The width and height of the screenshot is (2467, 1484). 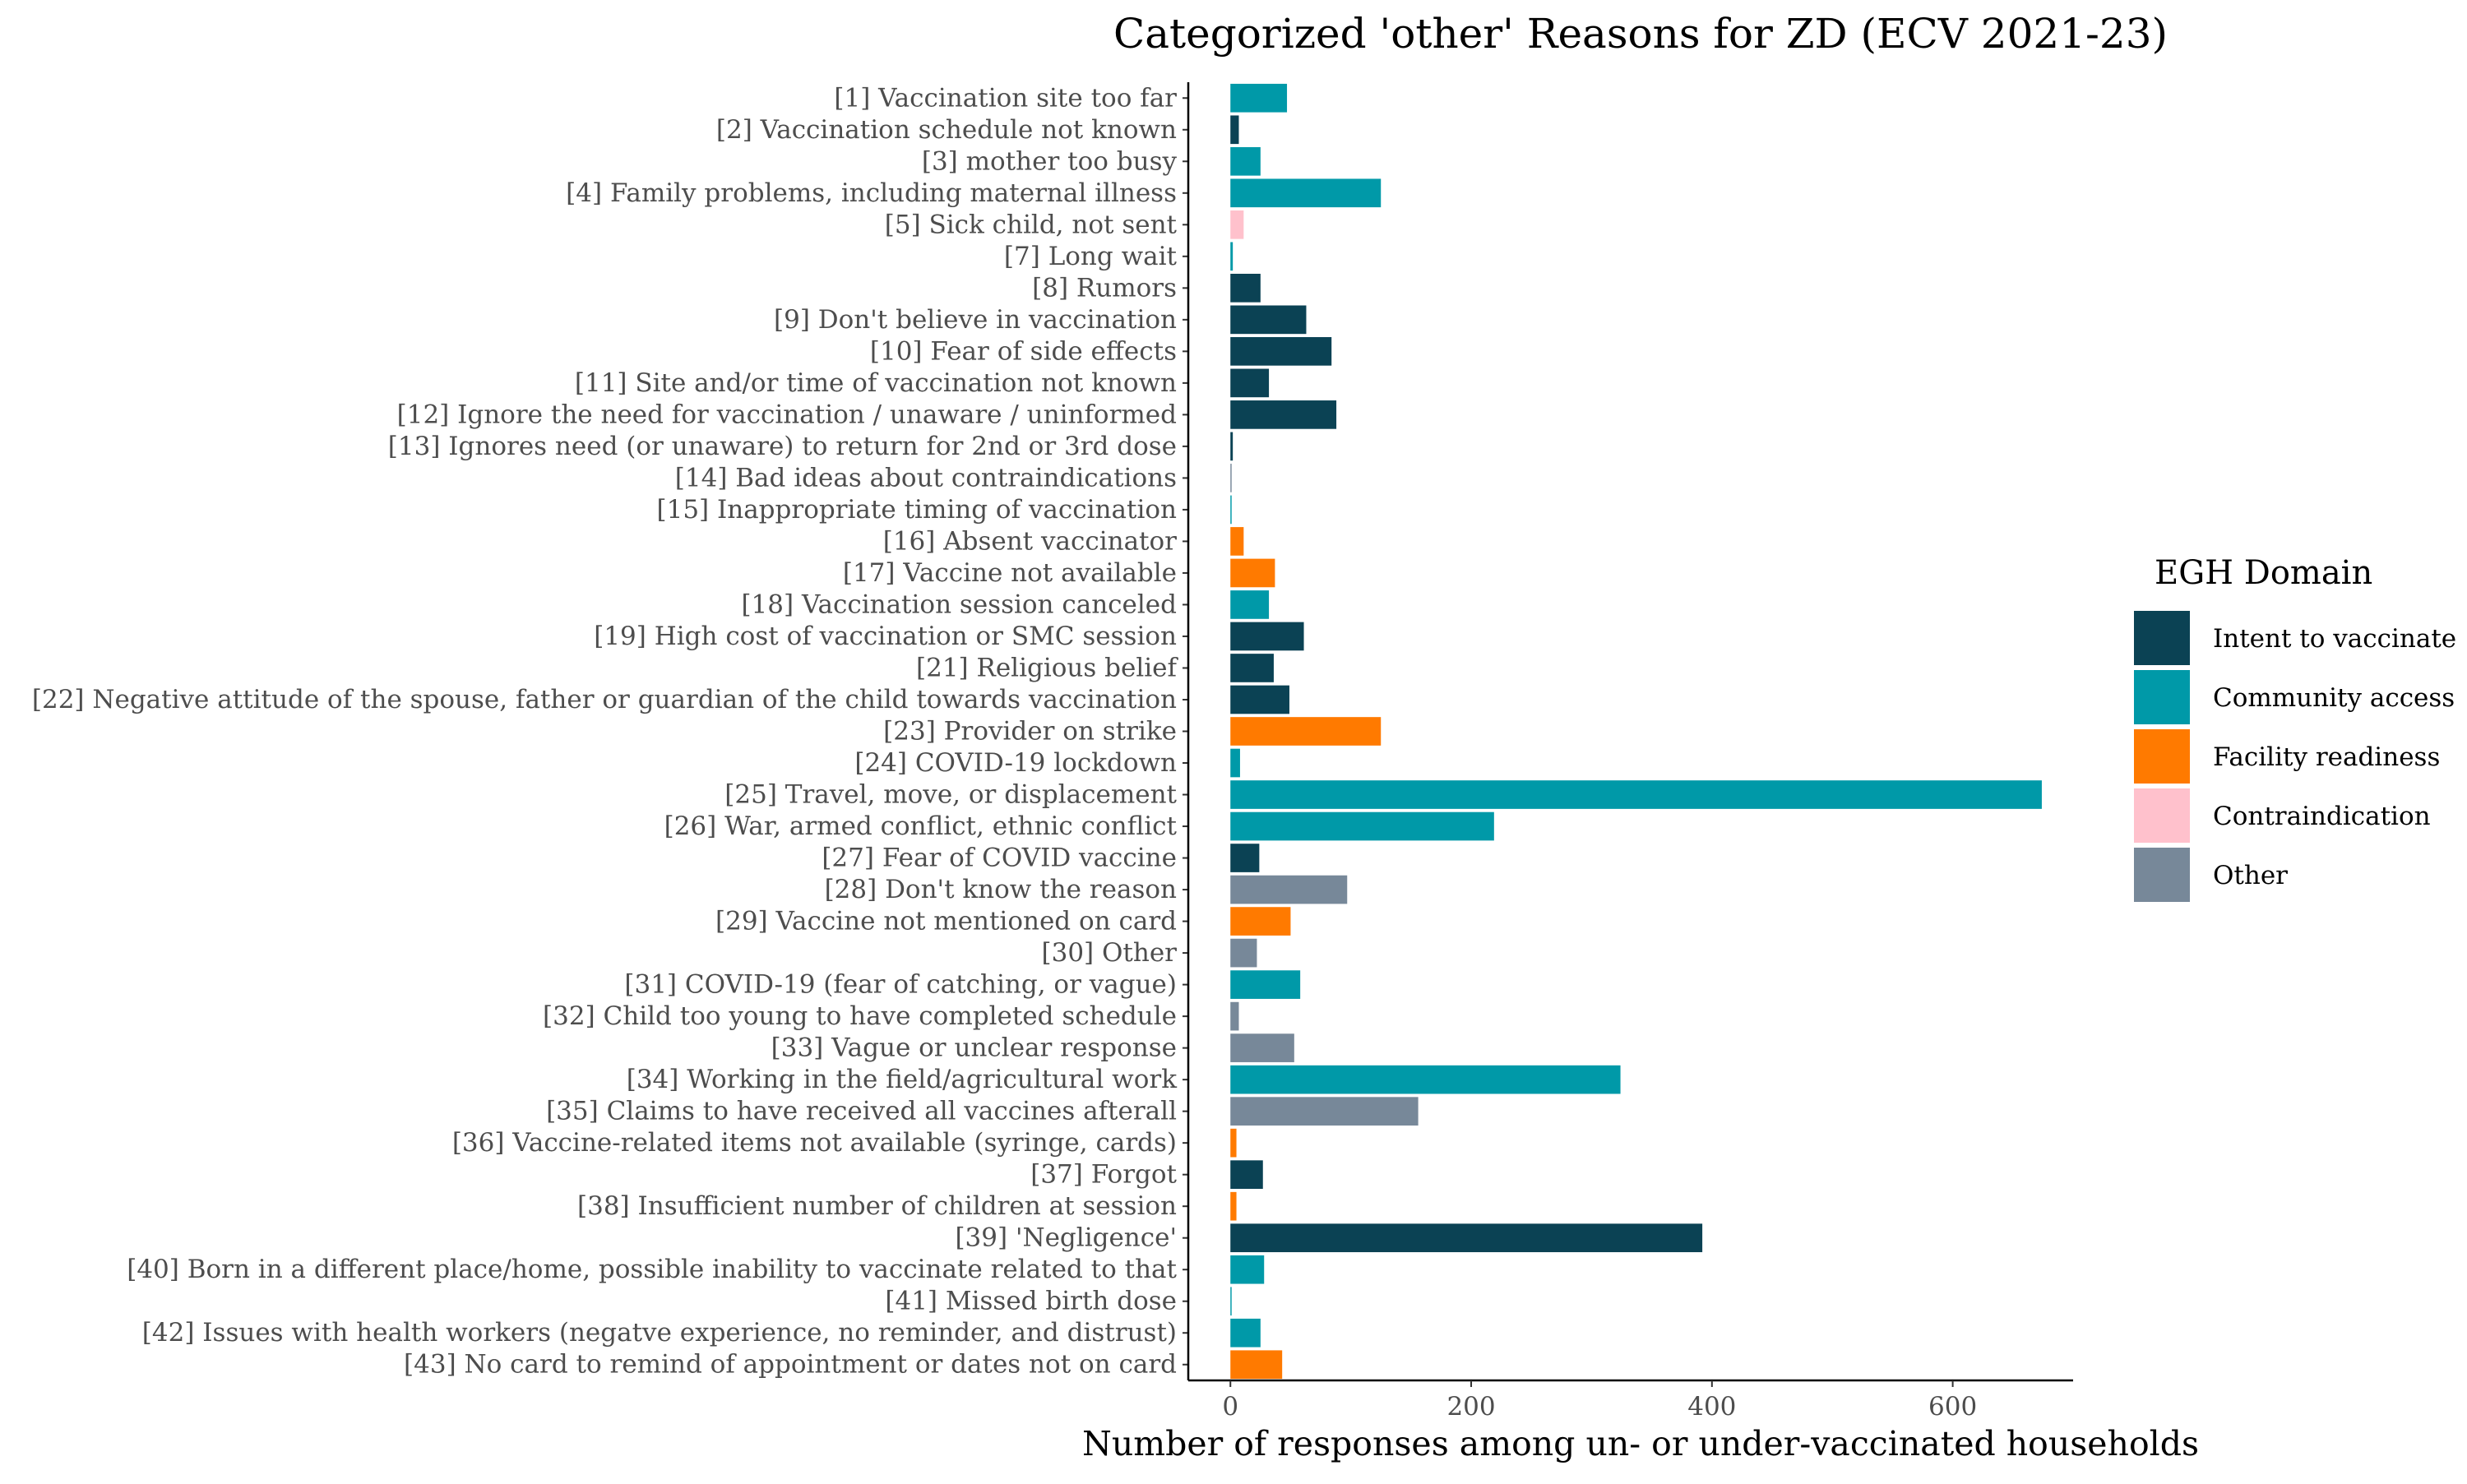 I want to click on y-tick-label: [33] Vague or unclear response, so click(x=974, y=1048).